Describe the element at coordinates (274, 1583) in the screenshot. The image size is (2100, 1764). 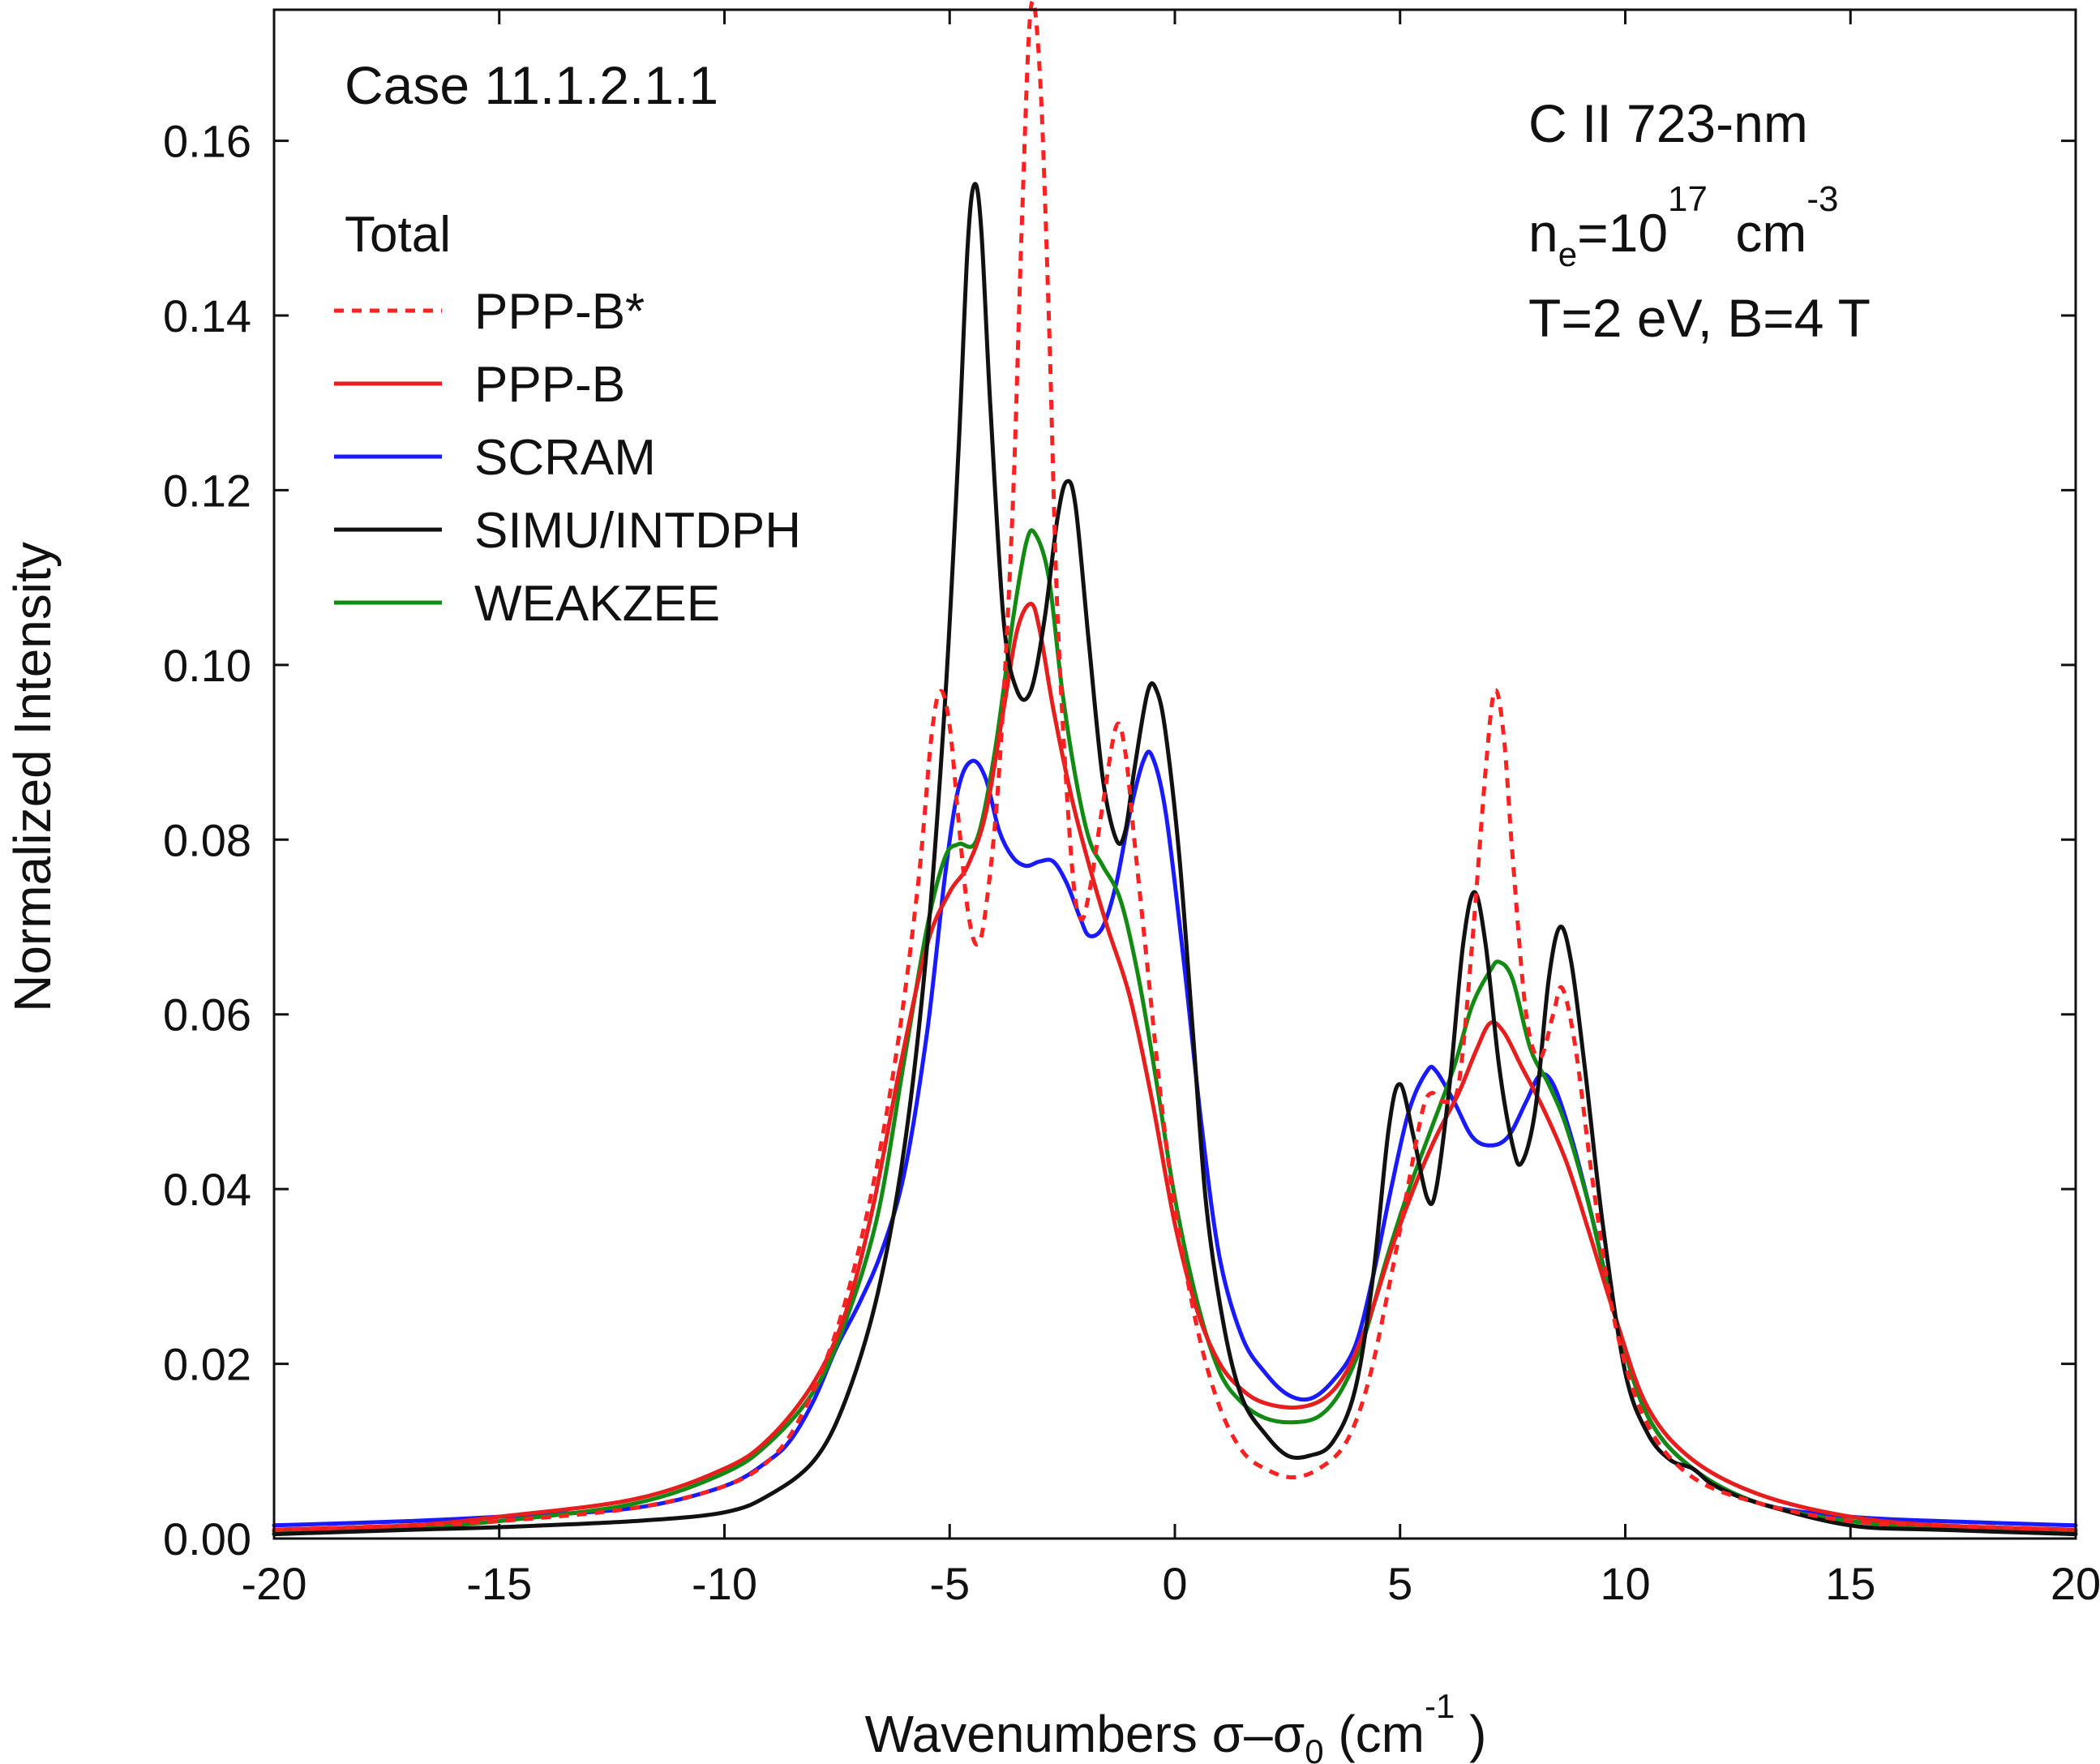
I see `x-tick-label: -20` at that location.